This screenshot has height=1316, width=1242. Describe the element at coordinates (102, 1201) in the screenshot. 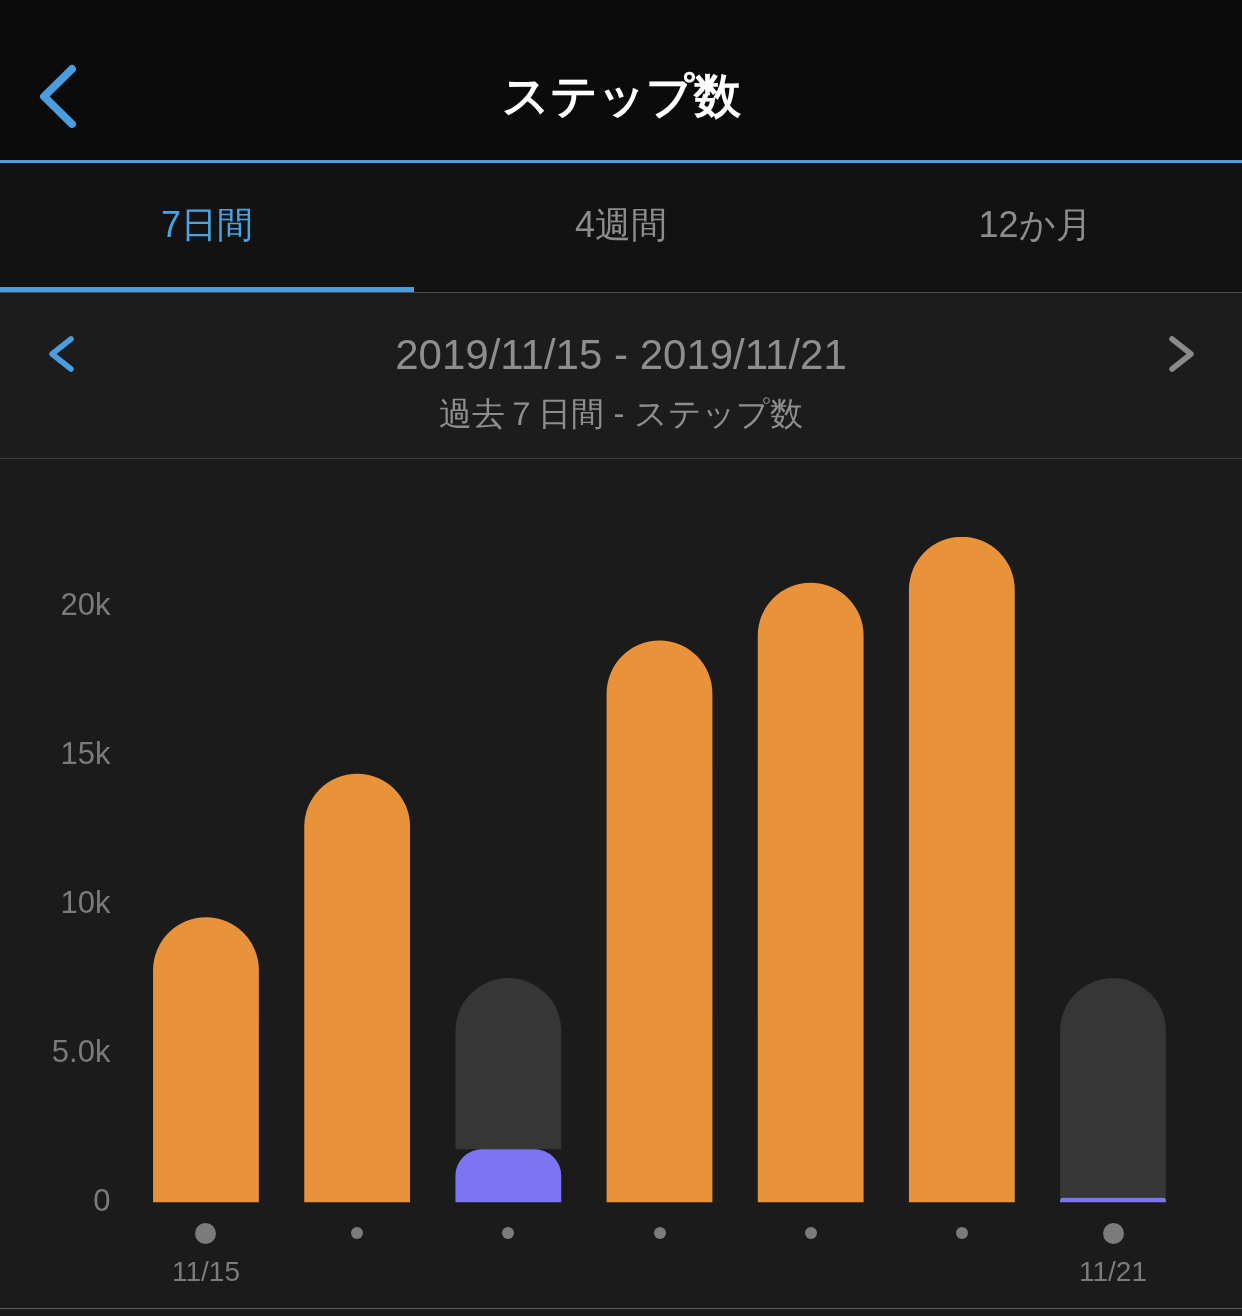

I see `y-tick-label: 0` at that location.